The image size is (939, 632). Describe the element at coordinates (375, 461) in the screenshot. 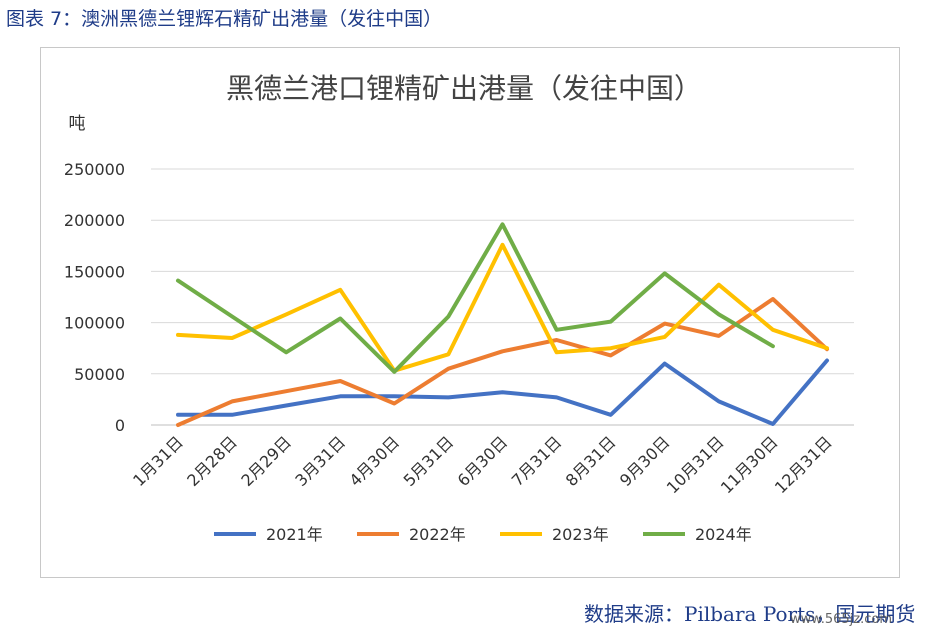

I see `x-tick-label: 4月30日` at that location.